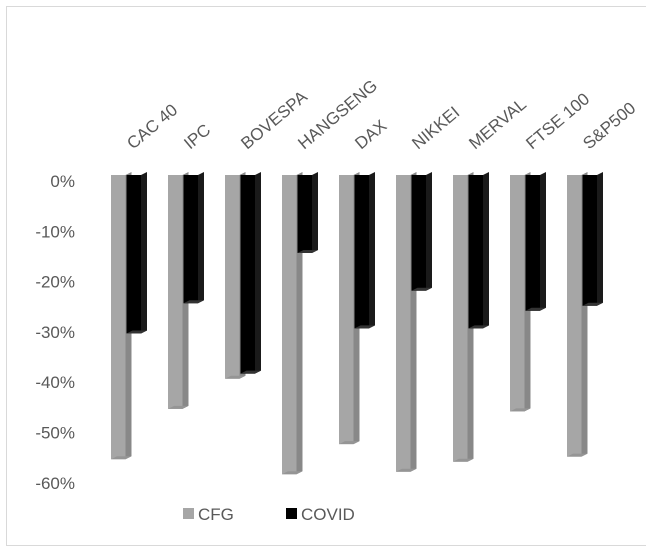 Image resolution: width=646 pixels, height=546 pixels. Describe the element at coordinates (557, 121) in the screenshot. I see `category-label: FTSE 100` at that location.